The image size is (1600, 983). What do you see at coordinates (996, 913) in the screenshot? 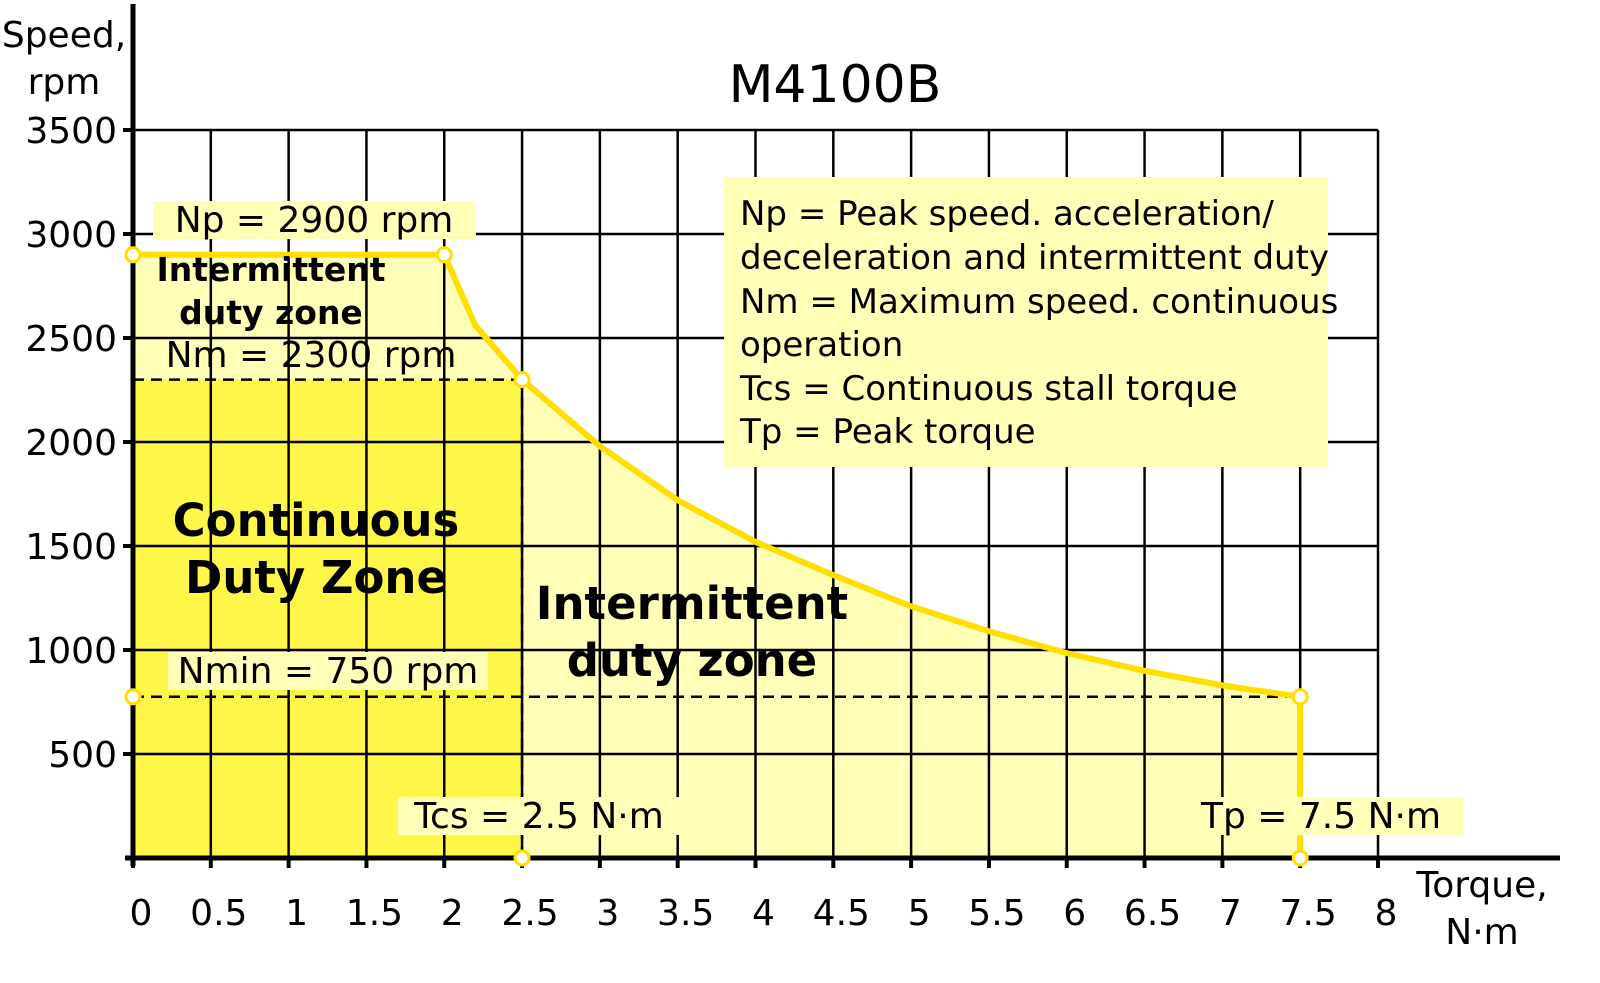
I see `x-tick-label: 5.5` at bounding box center [996, 913].